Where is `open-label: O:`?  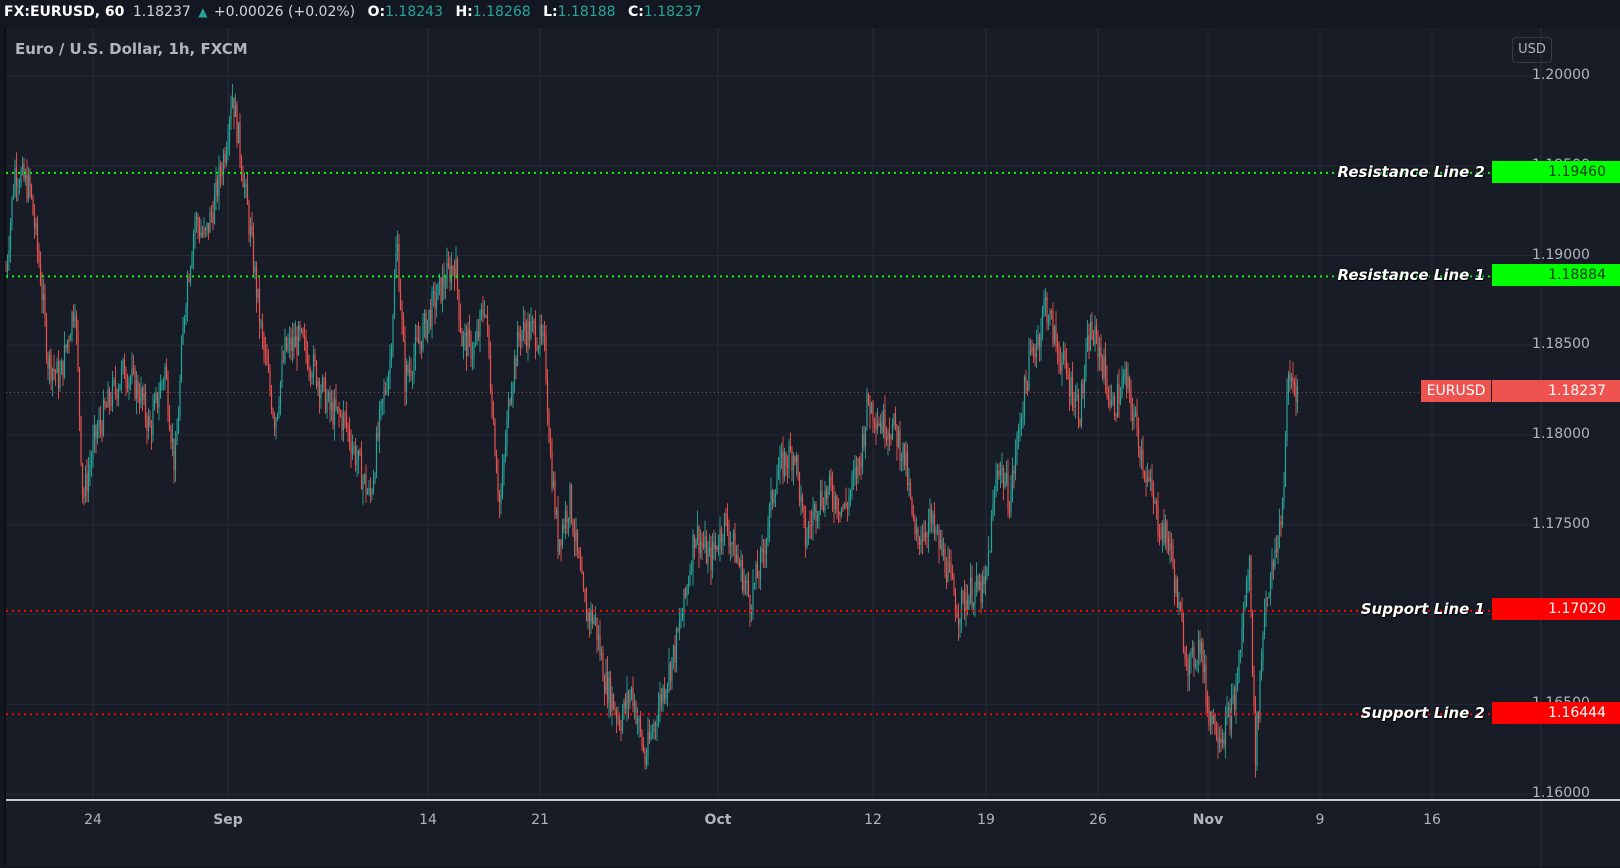
open-label: O: is located at coordinates (376, 12).